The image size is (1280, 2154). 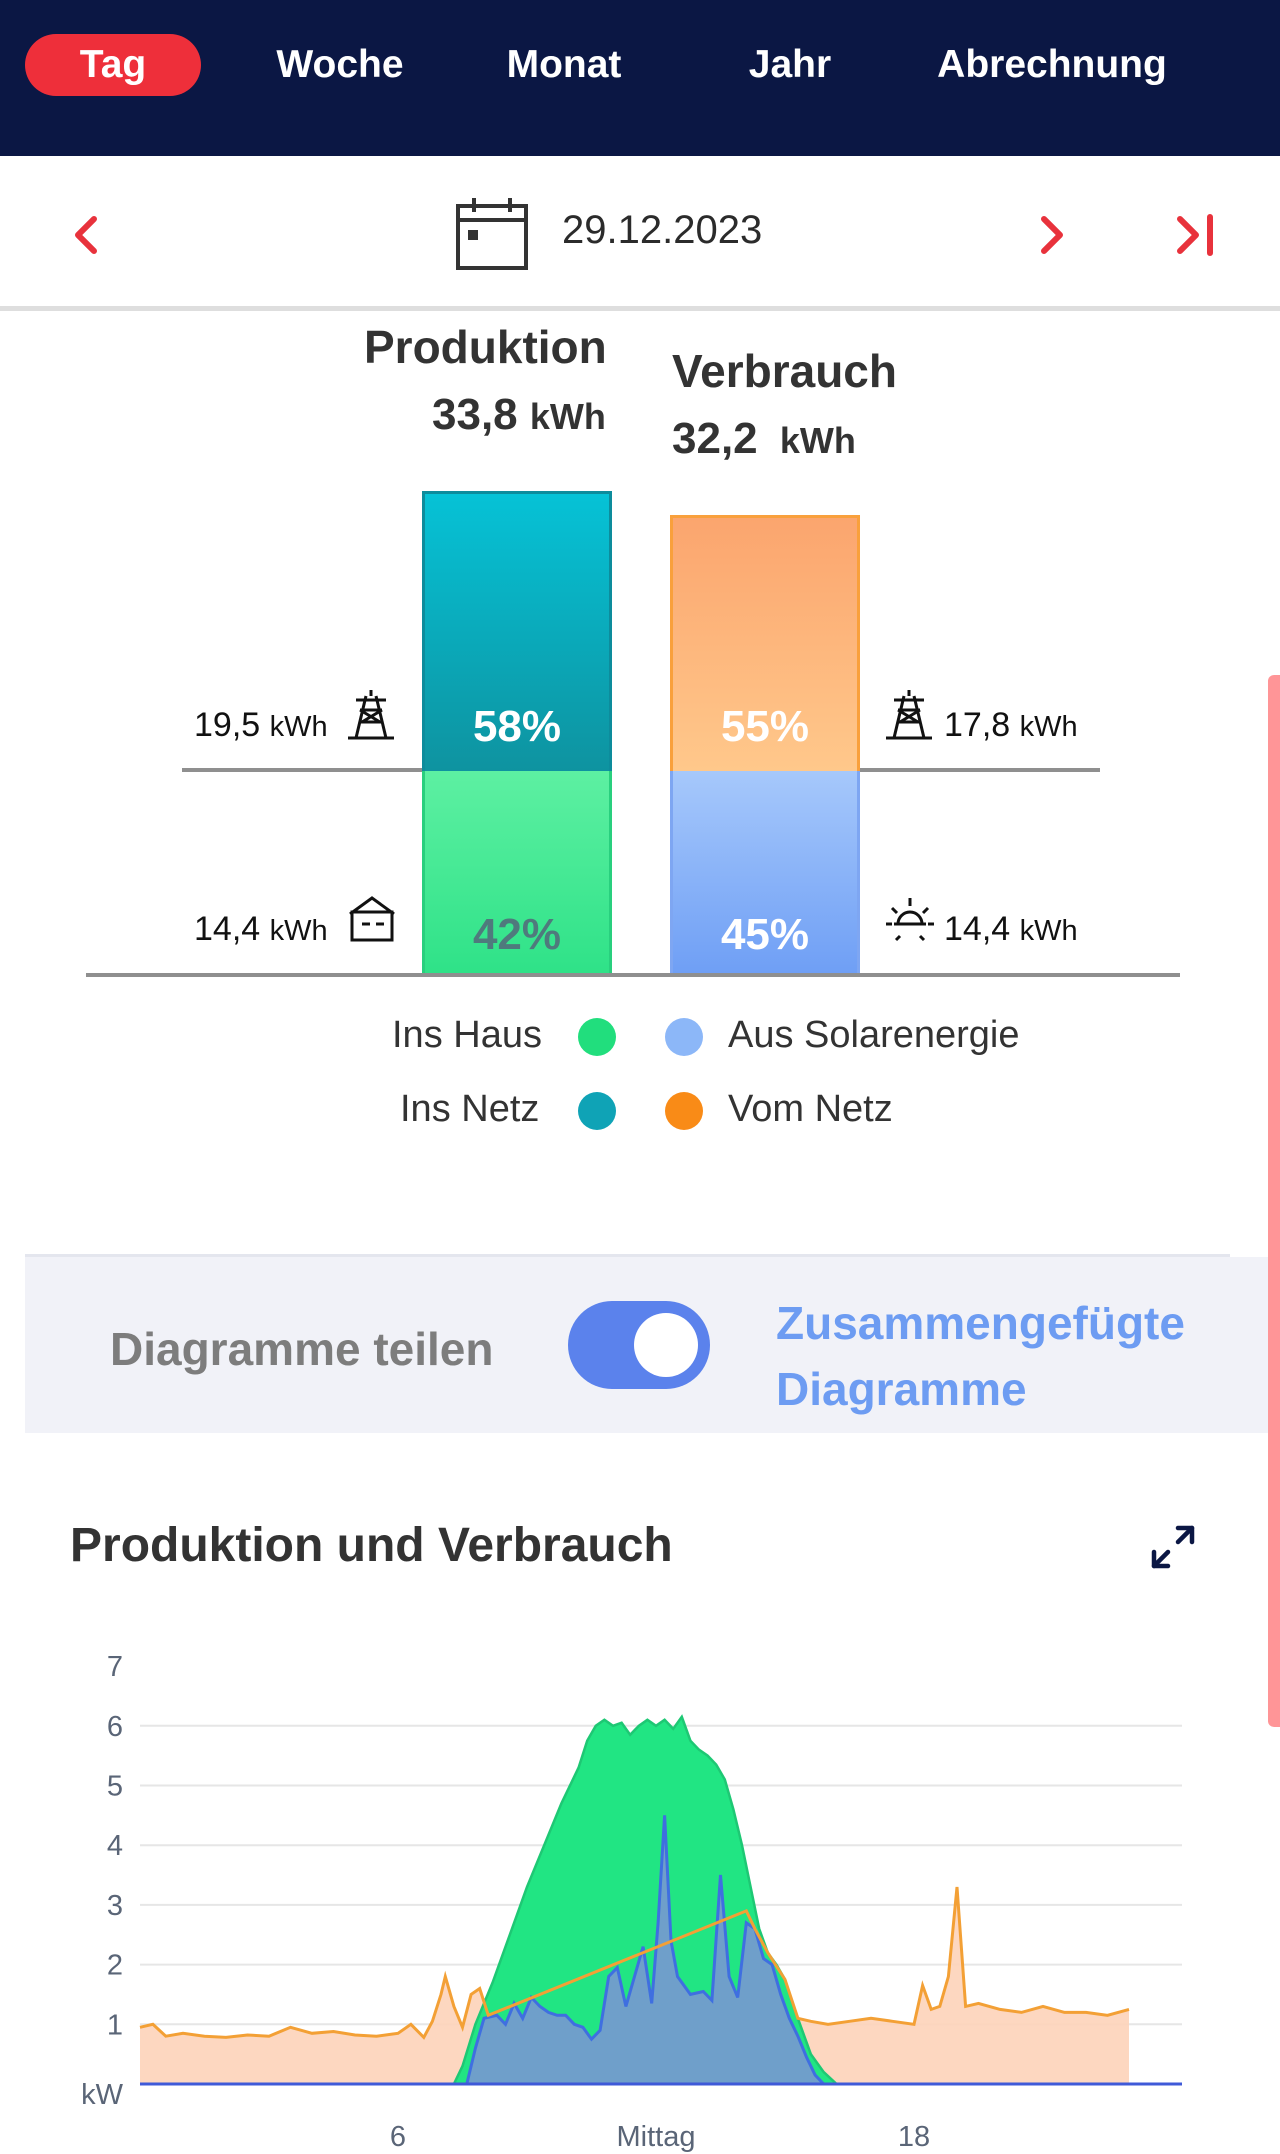 I want to click on production-area, so click(x=656, y=1900).